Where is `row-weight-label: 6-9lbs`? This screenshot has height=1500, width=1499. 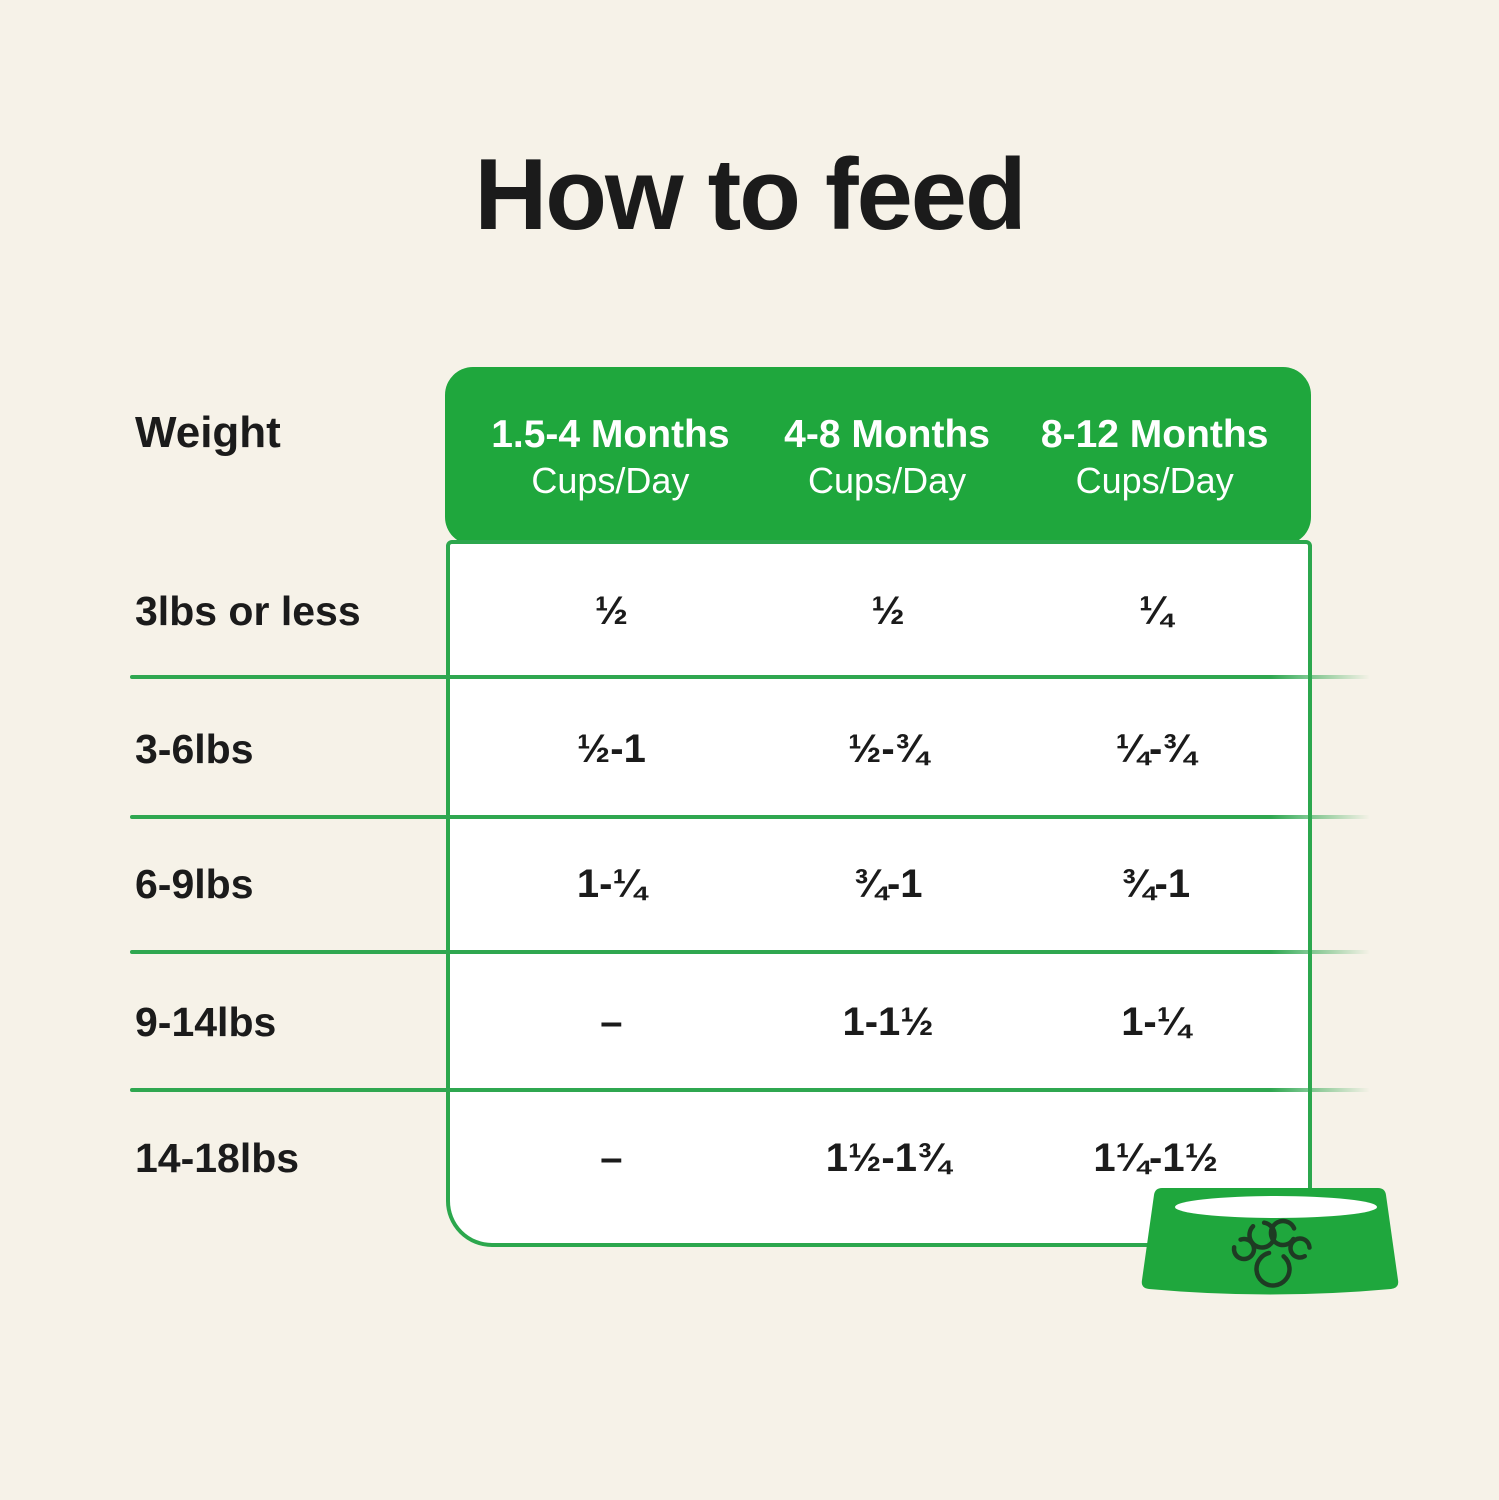
row-weight-label: 6-9lbs is located at coordinates (194, 883).